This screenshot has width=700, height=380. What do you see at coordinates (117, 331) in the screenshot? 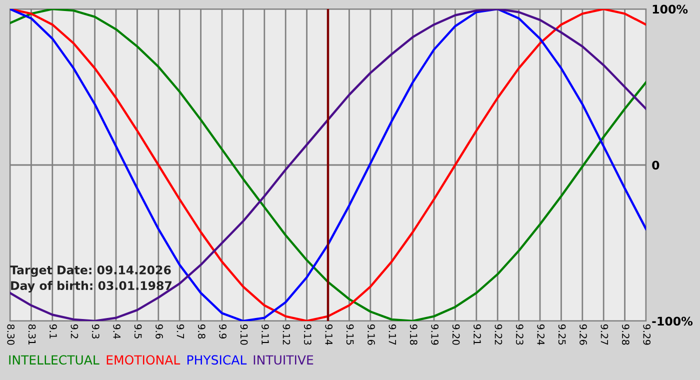
I see `x-tick-label: 9.4` at bounding box center [117, 331].